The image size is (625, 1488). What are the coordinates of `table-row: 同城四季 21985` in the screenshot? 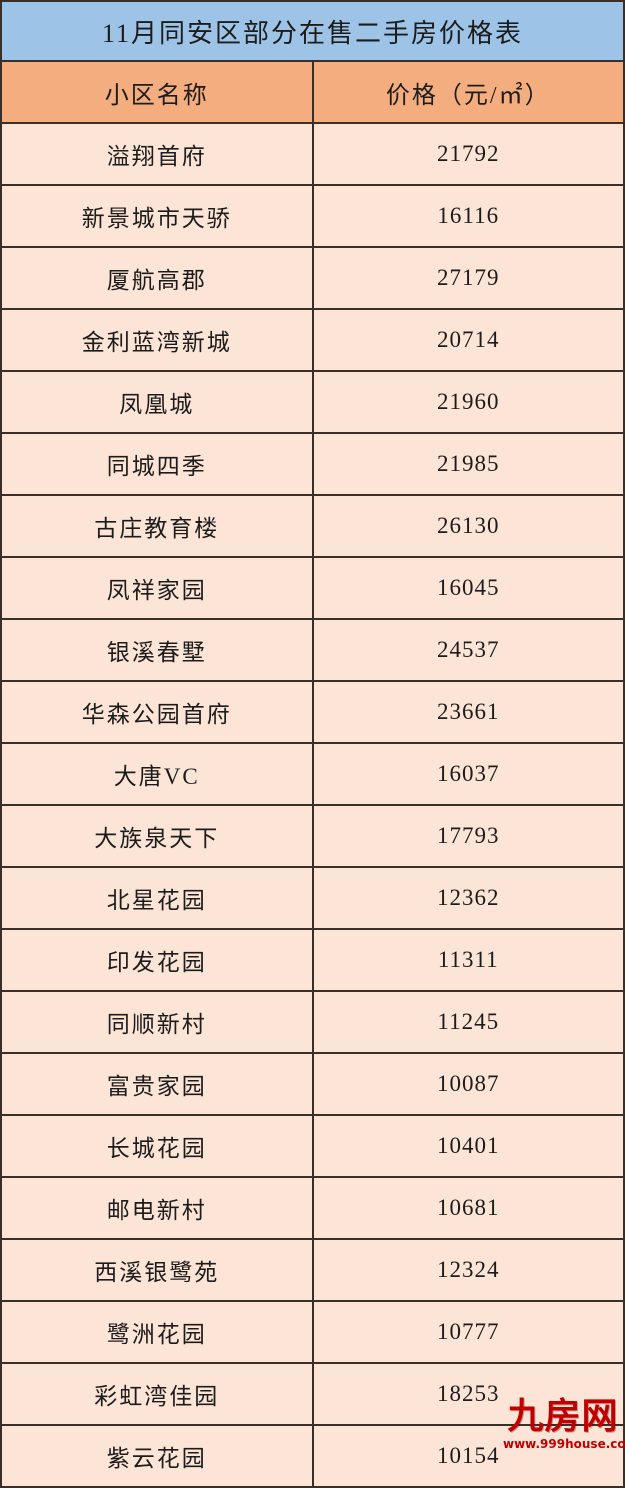 It's located at (312, 464).